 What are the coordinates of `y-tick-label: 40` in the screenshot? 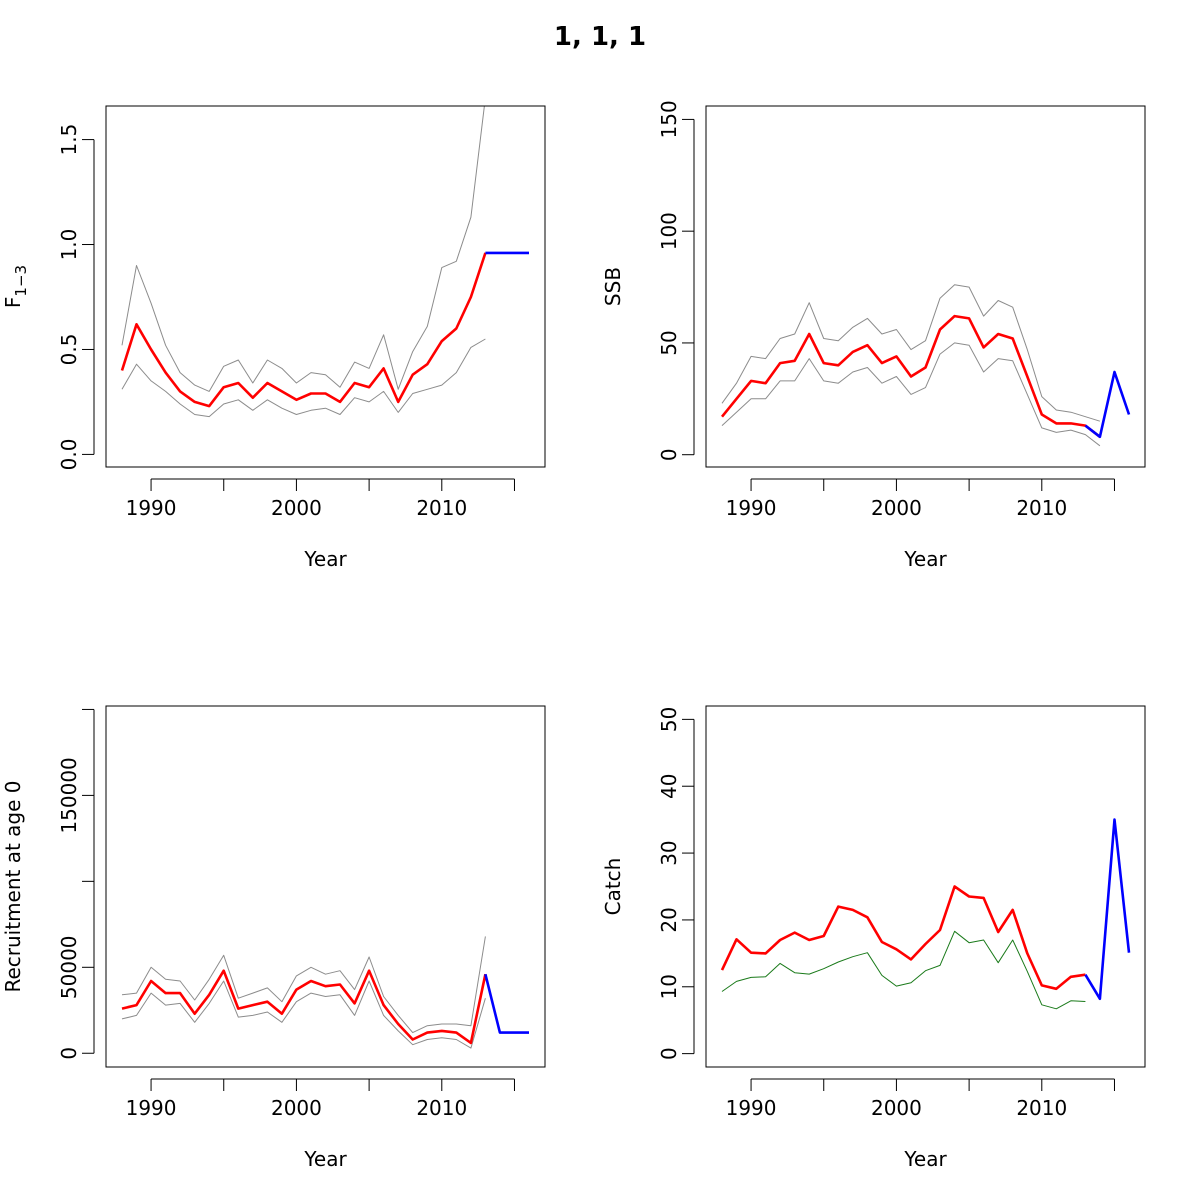 It's located at (669, 785).